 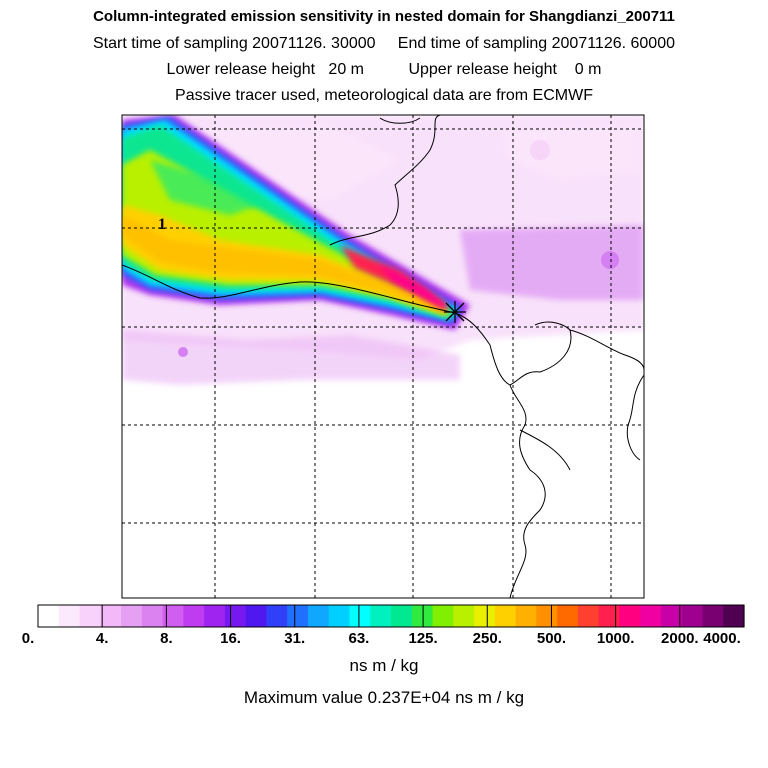 What do you see at coordinates (230, 638) in the screenshot?
I see `colorbar-tick-label: 16.` at bounding box center [230, 638].